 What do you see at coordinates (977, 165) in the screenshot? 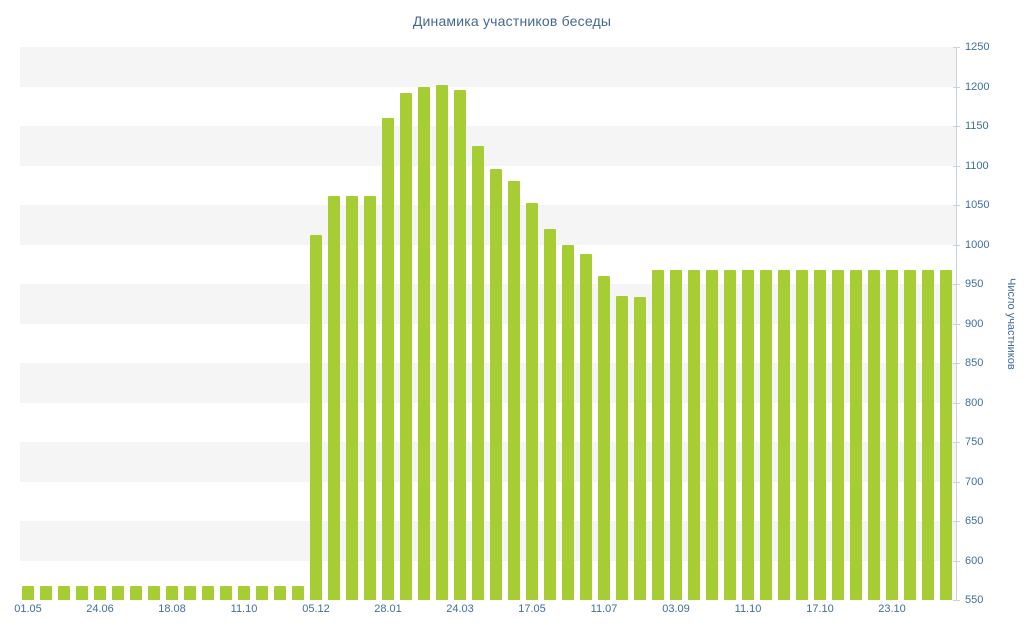
I see `y-tick-label: 1100` at bounding box center [977, 165].